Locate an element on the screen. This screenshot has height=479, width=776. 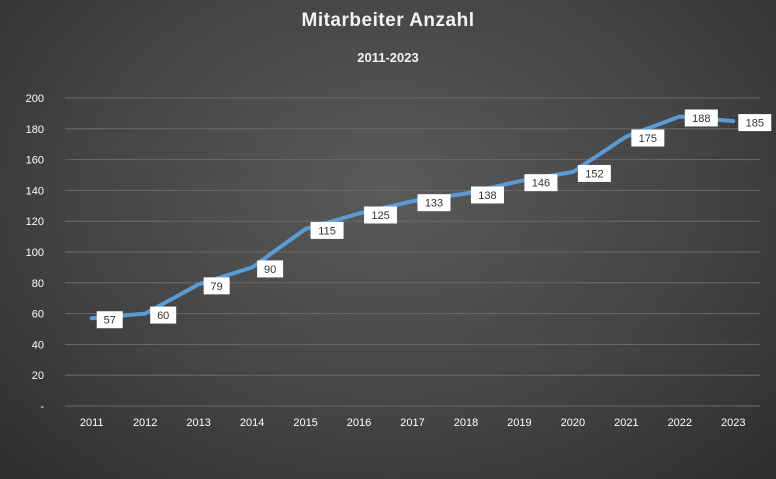
data-label: 188 is located at coordinates (701, 118).